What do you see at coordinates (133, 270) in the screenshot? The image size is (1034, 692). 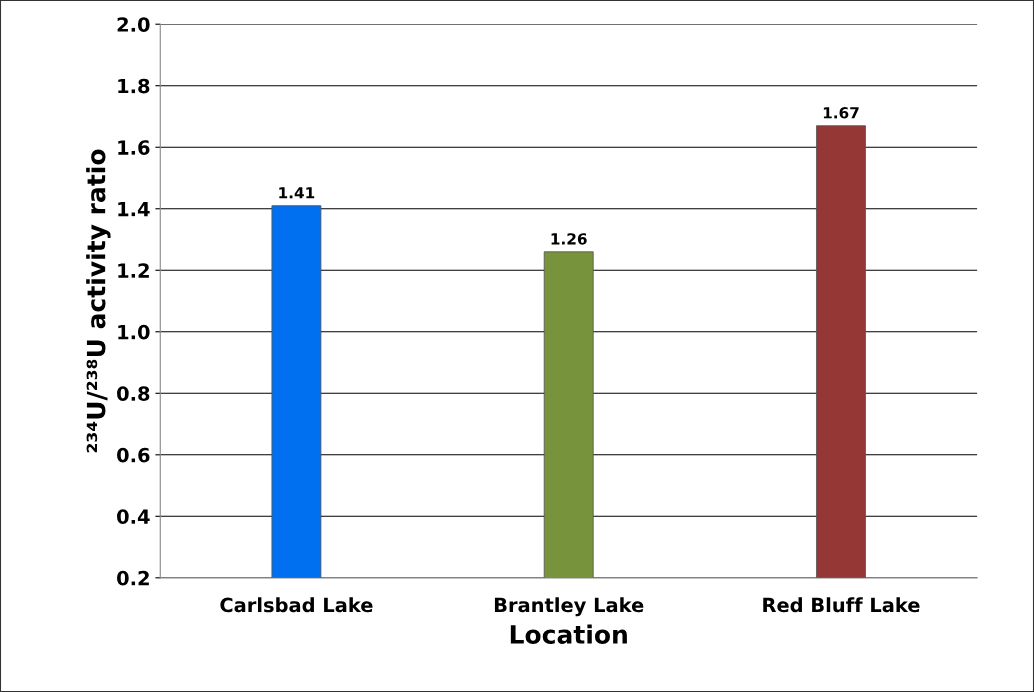 I see `y-tick-label: 1.2` at bounding box center [133, 270].